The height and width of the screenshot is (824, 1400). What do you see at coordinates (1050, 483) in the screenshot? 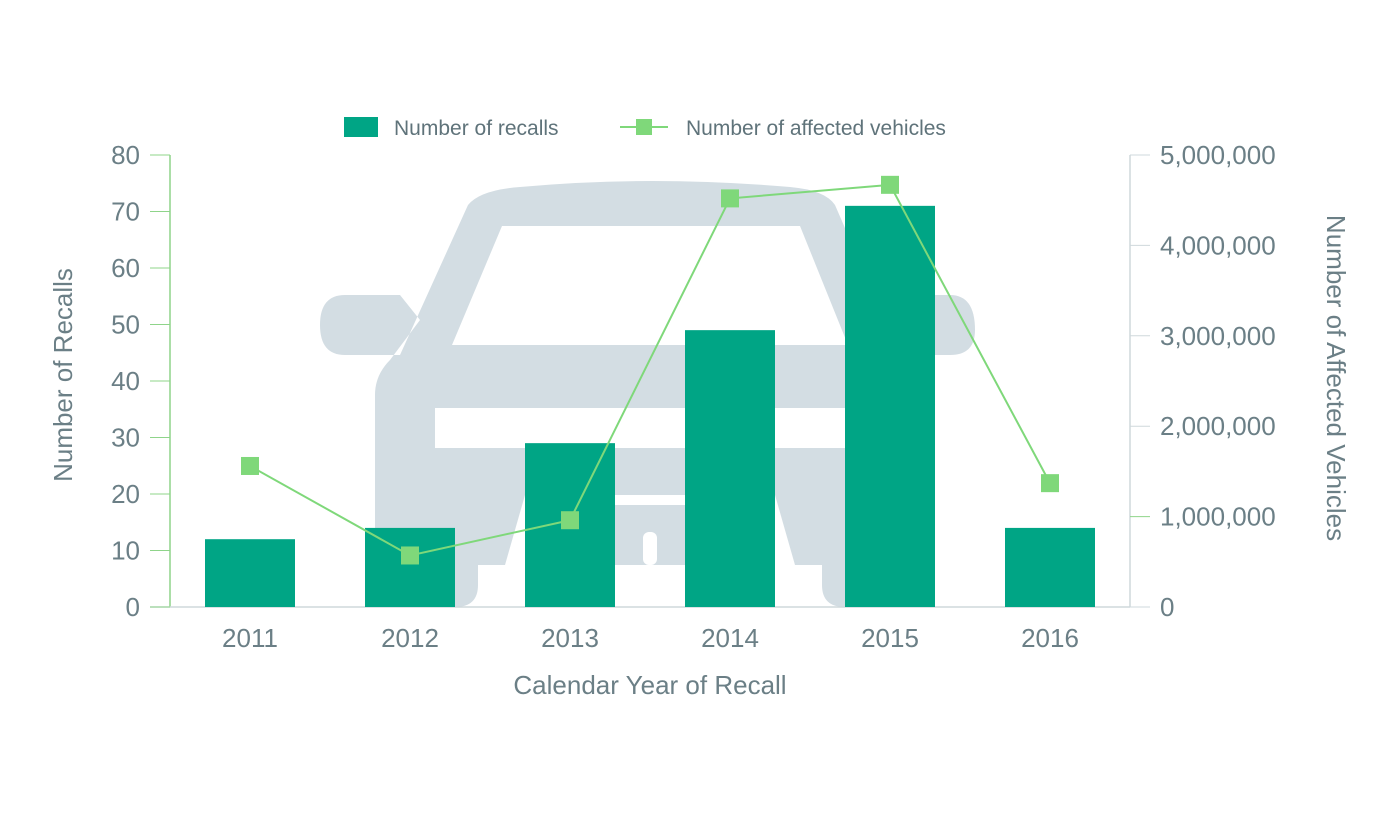
I see `point-2016` at bounding box center [1050, 483].